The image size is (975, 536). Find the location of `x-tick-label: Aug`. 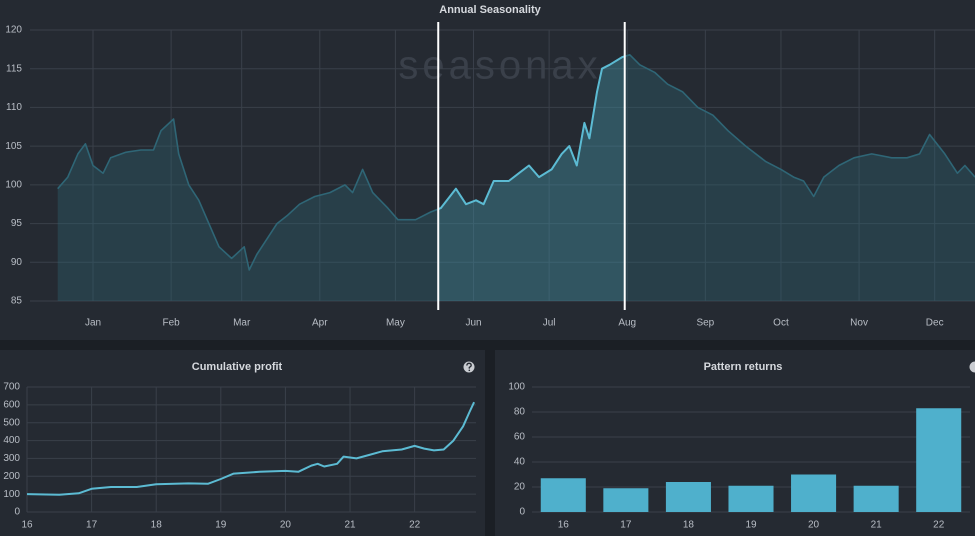

x-tick-label: Aug is located at coordinates (627, 323).